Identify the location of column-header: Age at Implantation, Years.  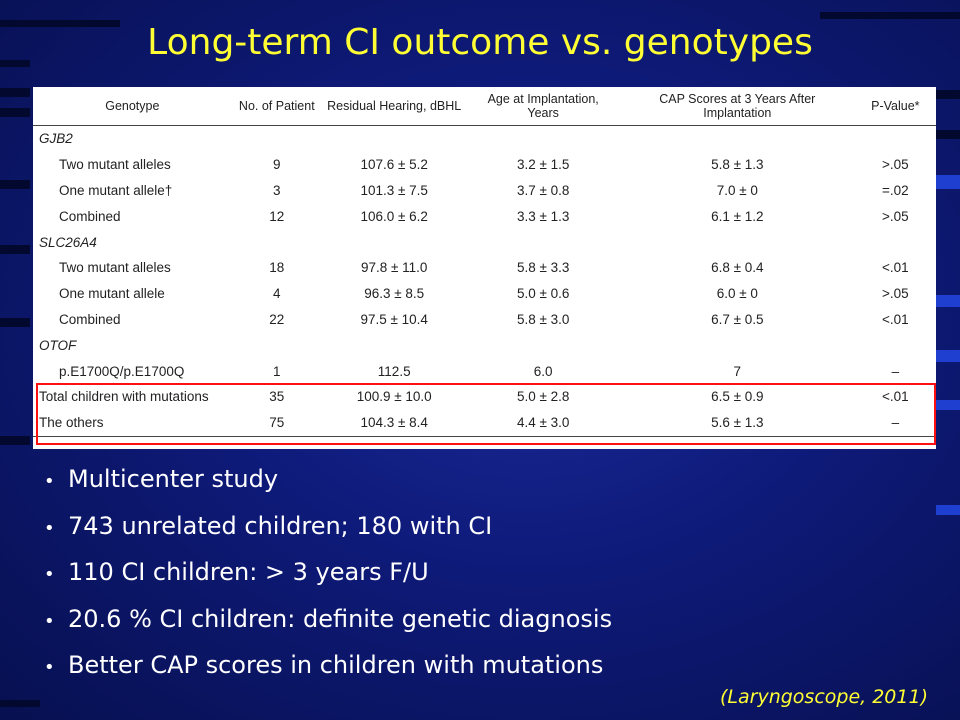
(543, 106).